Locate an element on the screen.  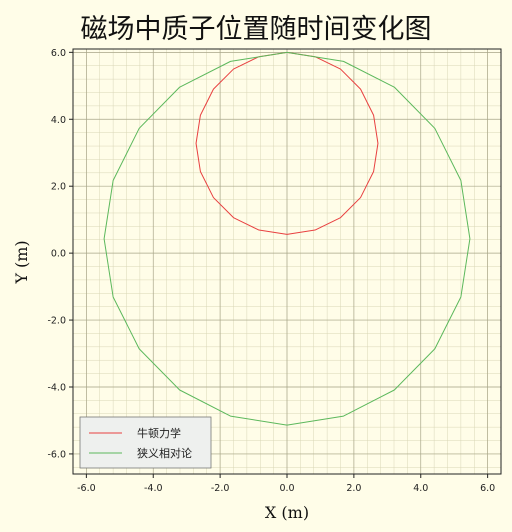
y-tick-label: 0.0 is located at coordinates (58, 254).